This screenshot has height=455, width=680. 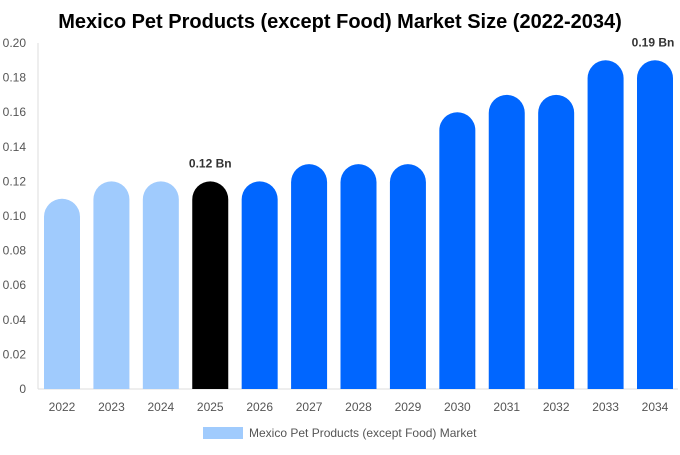 What do you see at coordinates (309, 276) in the screenshot?
I see `bar-2027` at bounding box center [309, 276].